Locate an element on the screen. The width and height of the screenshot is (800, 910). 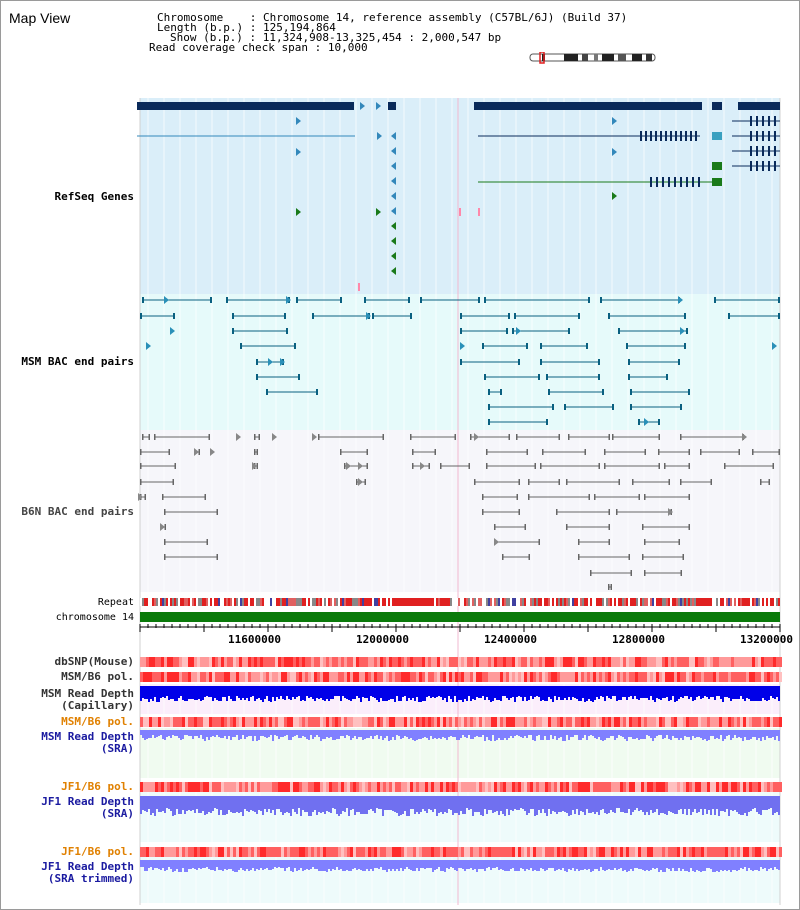
jf1-depth-trim-label: JF1 Read Depth (SRA trimmed) is located at coordinates (87, 873).